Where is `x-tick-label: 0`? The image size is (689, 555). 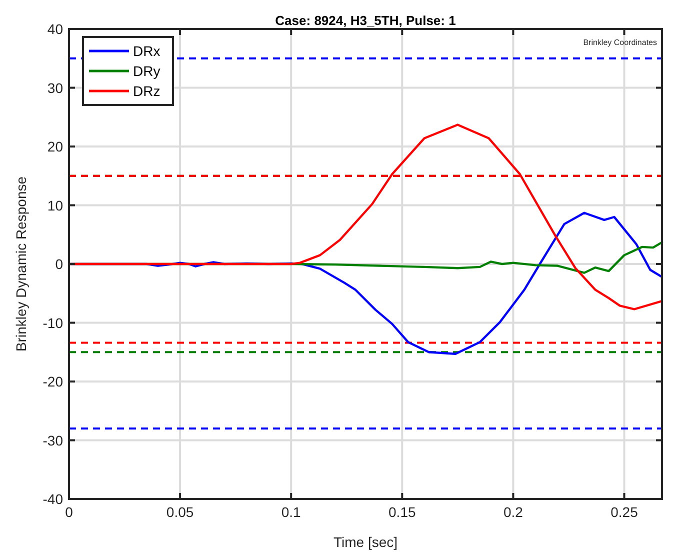
x-tick-label: 0 is located at coordinates (69, 512).